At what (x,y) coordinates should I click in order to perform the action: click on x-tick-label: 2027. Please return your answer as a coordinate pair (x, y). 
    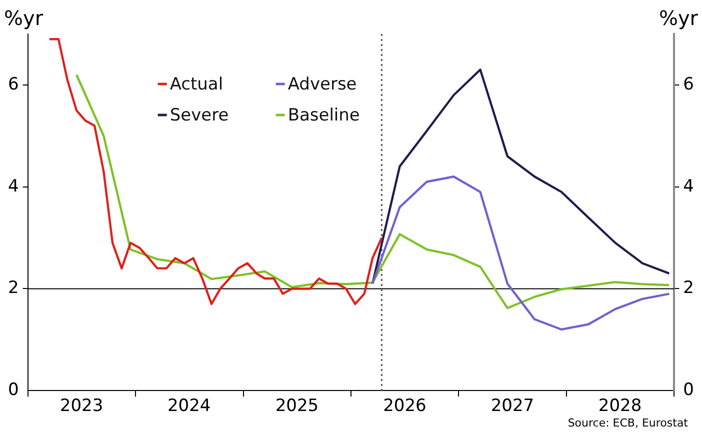
    Looking at the image, I should click on (512, 406).